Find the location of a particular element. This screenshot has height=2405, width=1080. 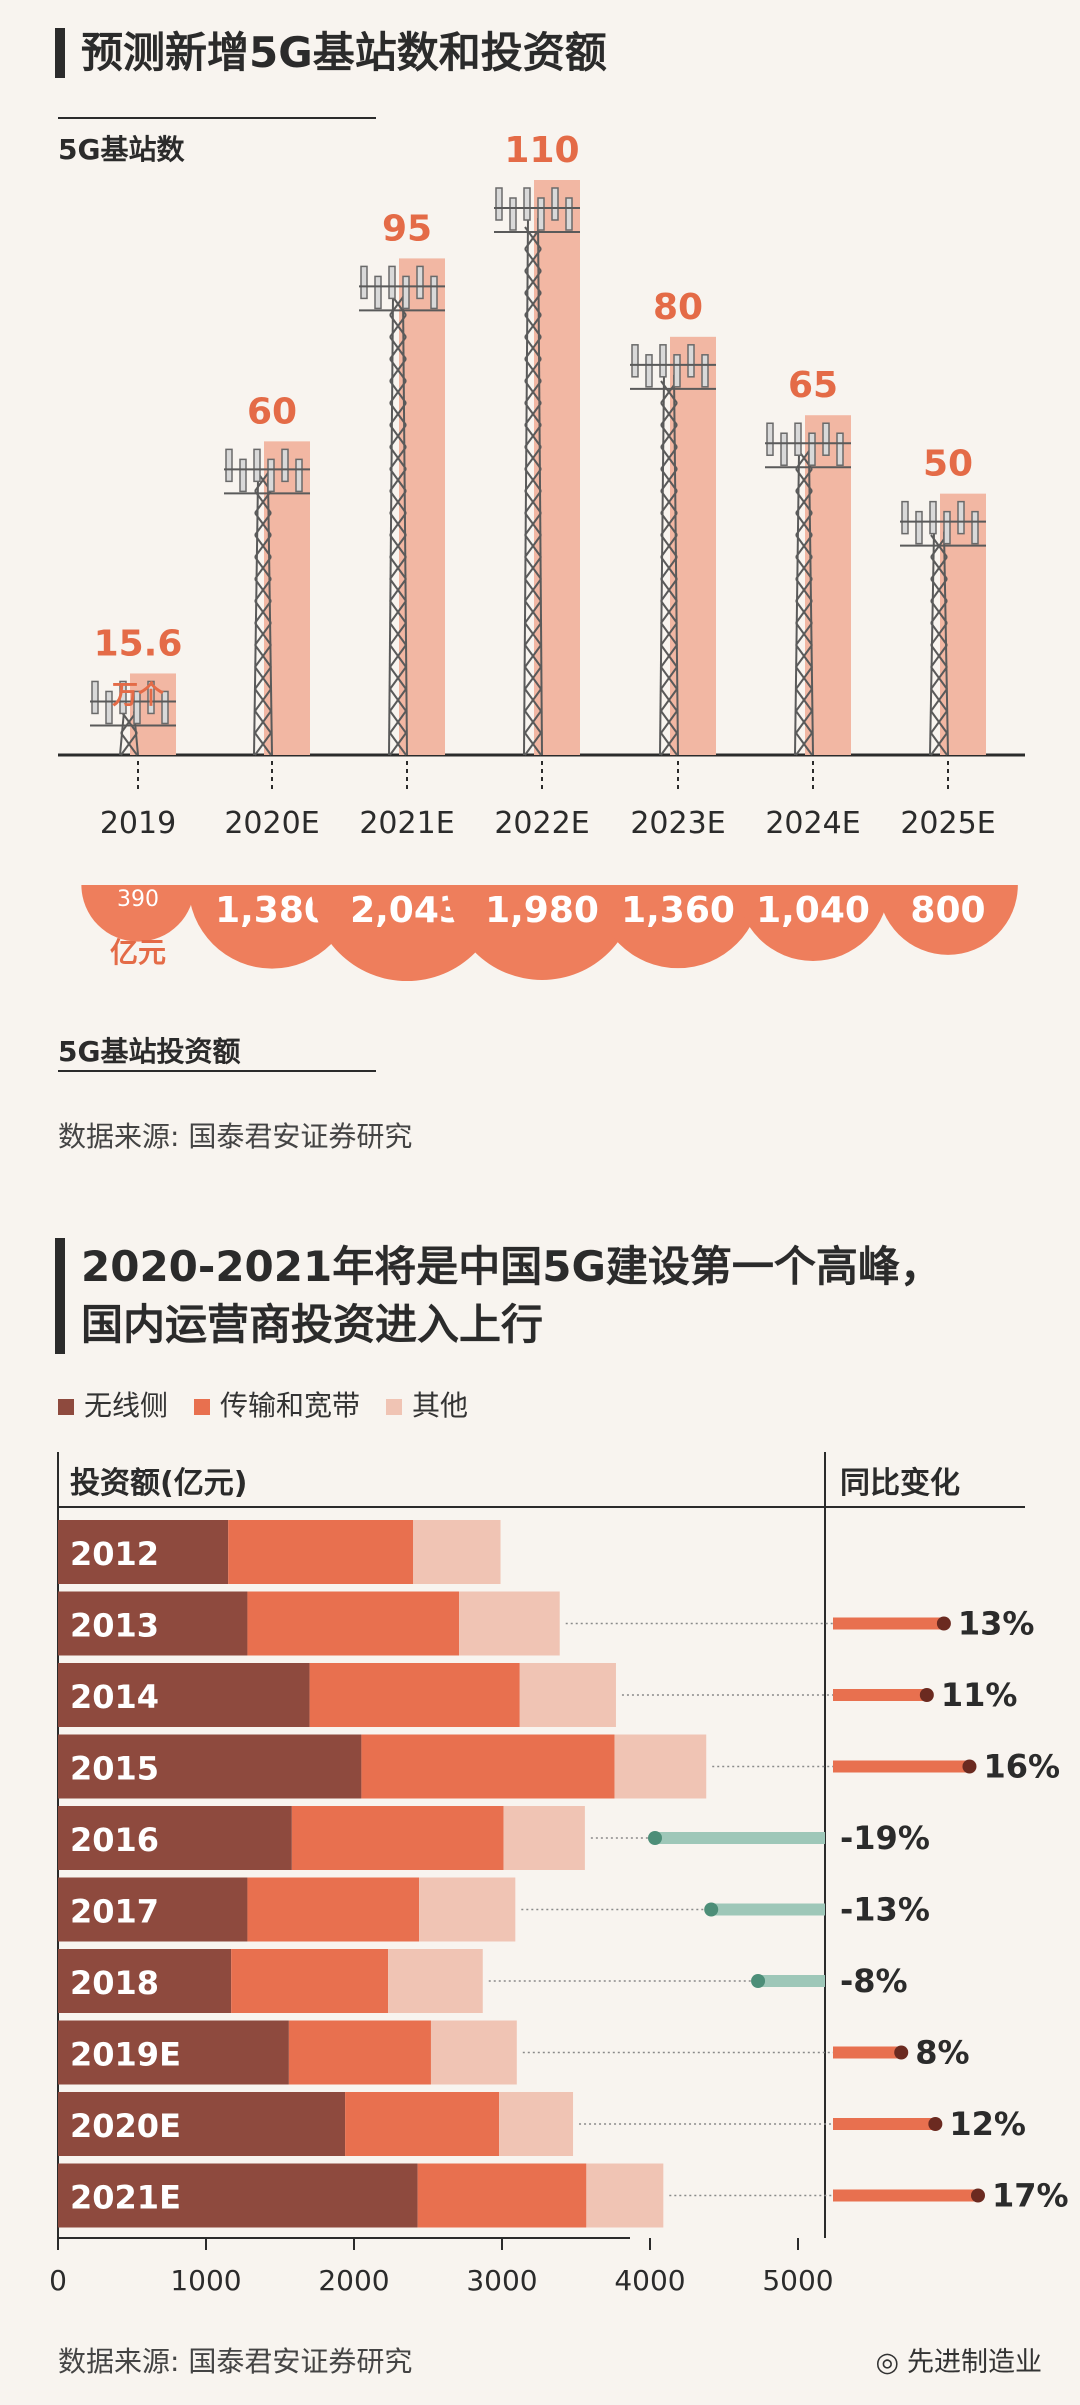

chart1-value-unit: 万个 is located at coordinates (138, 695).